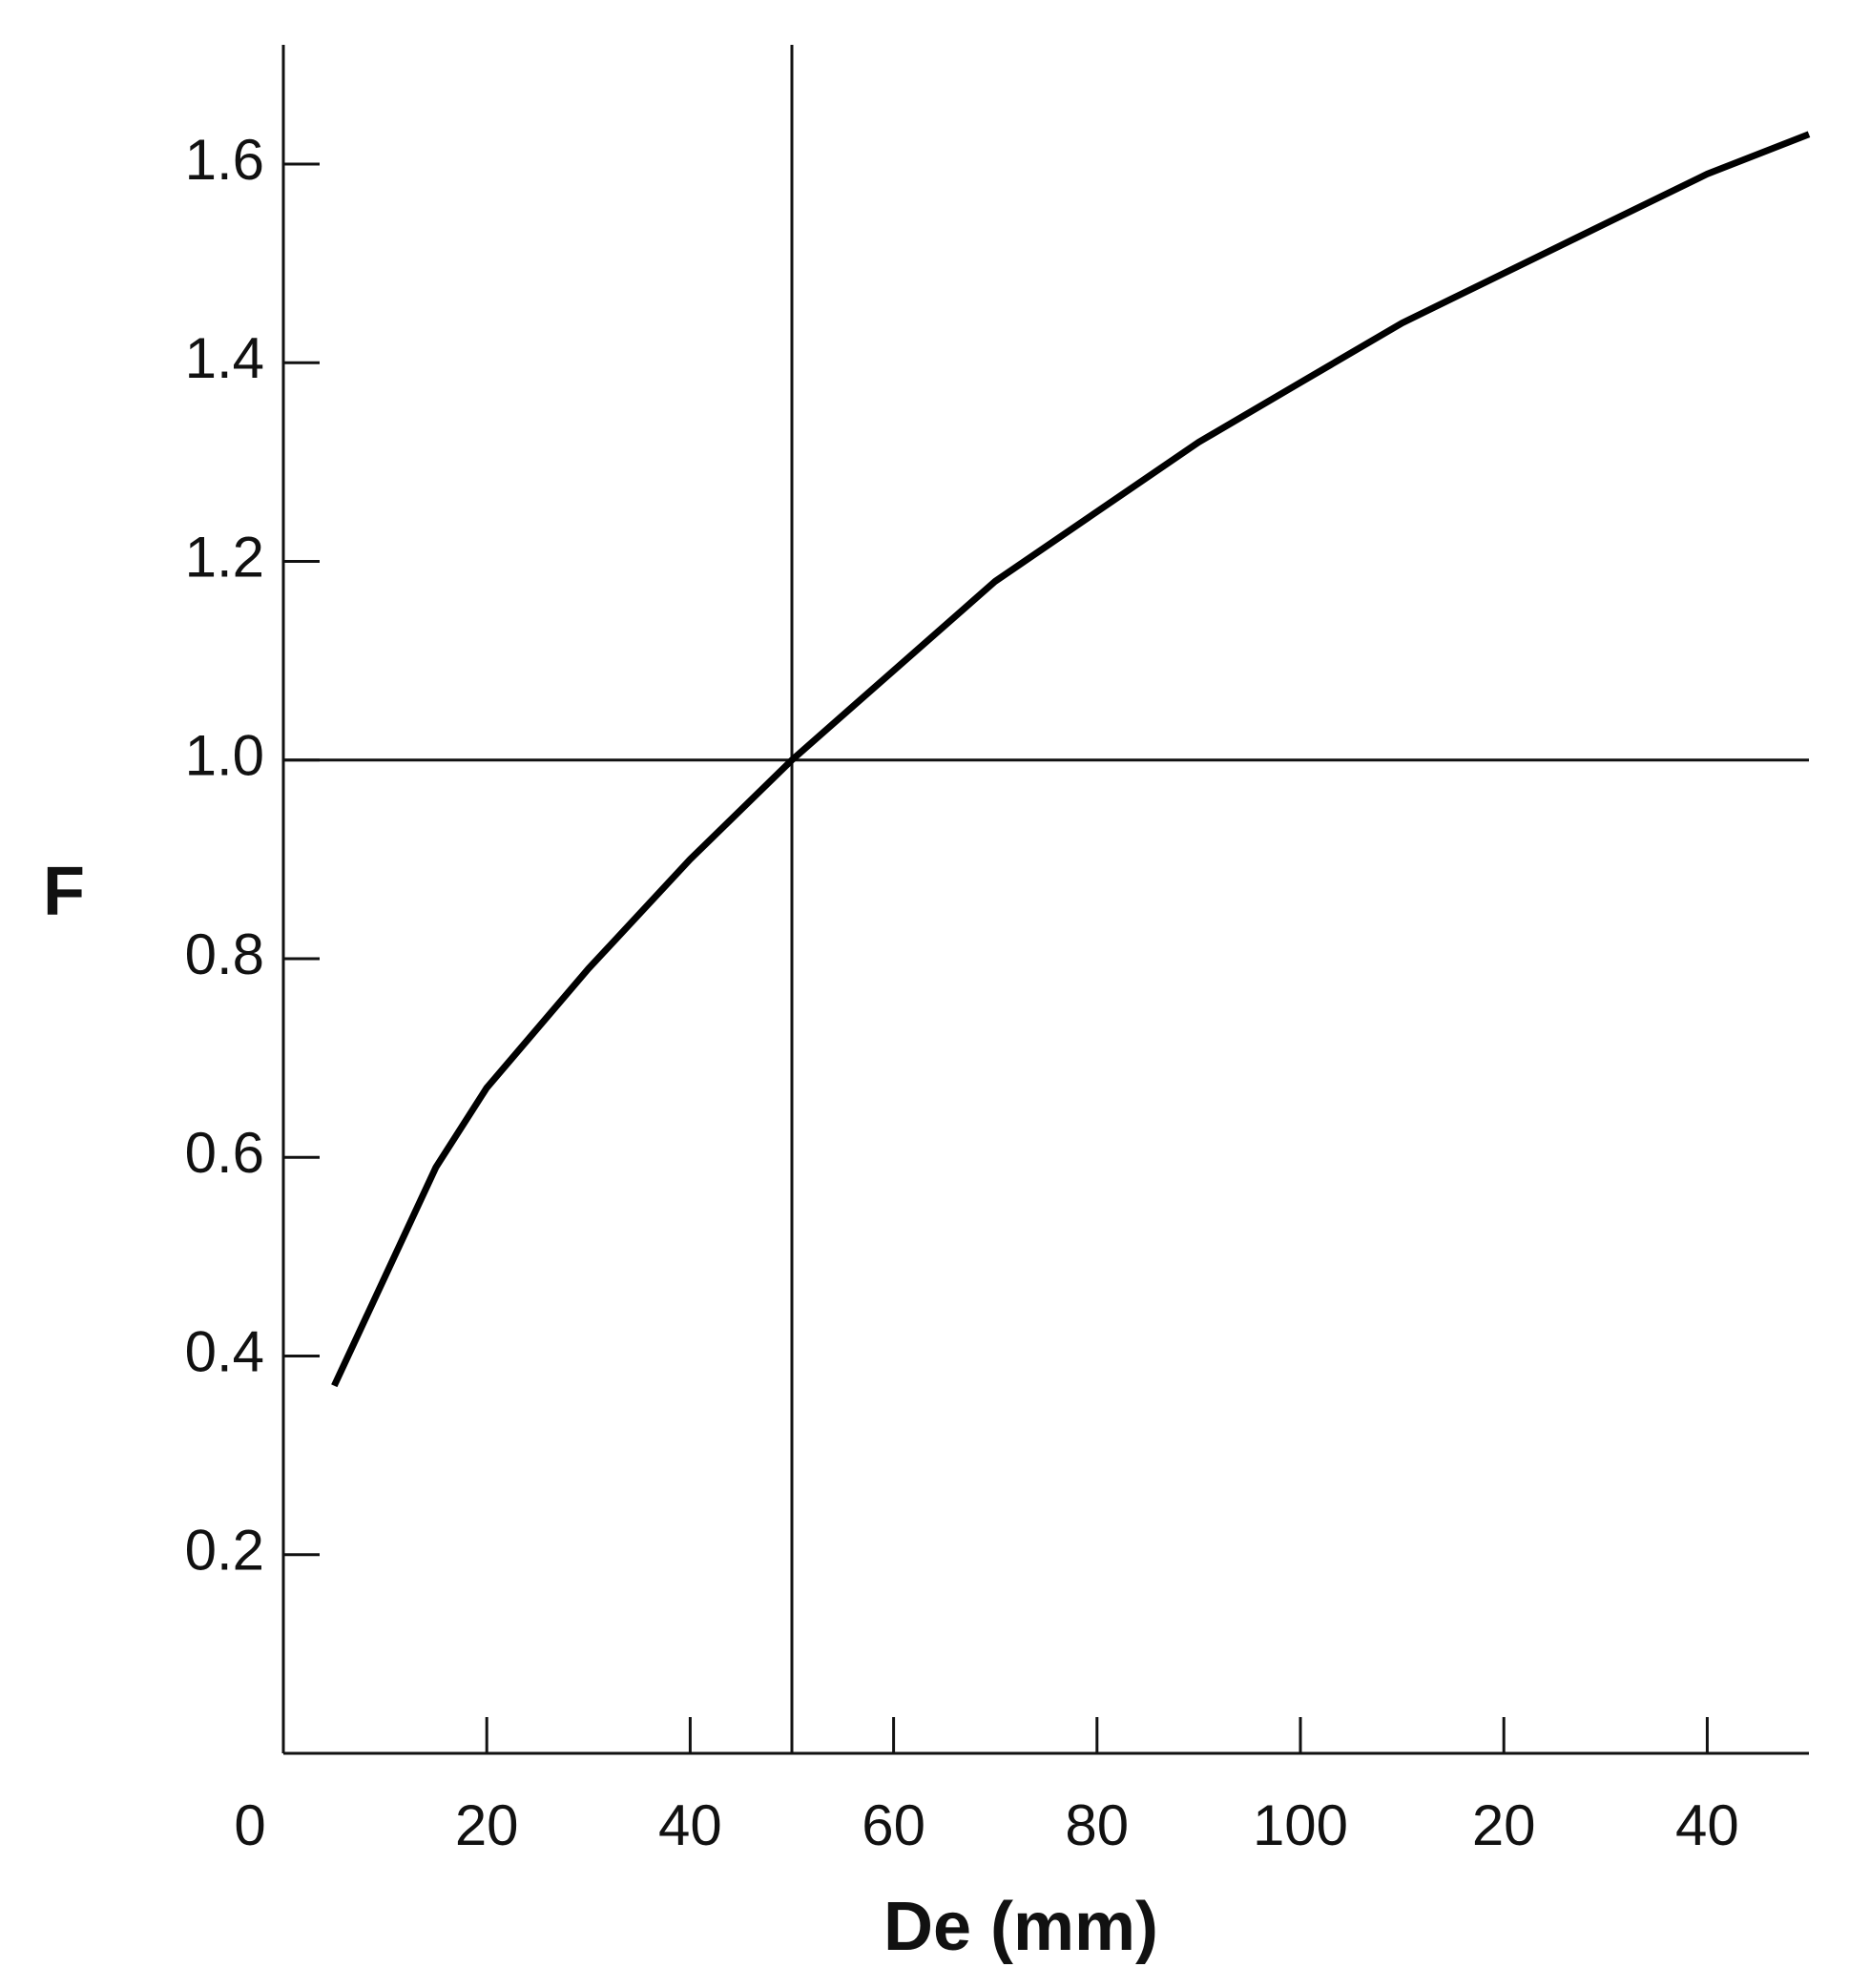 This screenshot has height=1988, width=1870. What do you see at coordinates (224, 954) in the screenshot?
I see `y-tick-label: 0.8` at bounding box center [224, 954].